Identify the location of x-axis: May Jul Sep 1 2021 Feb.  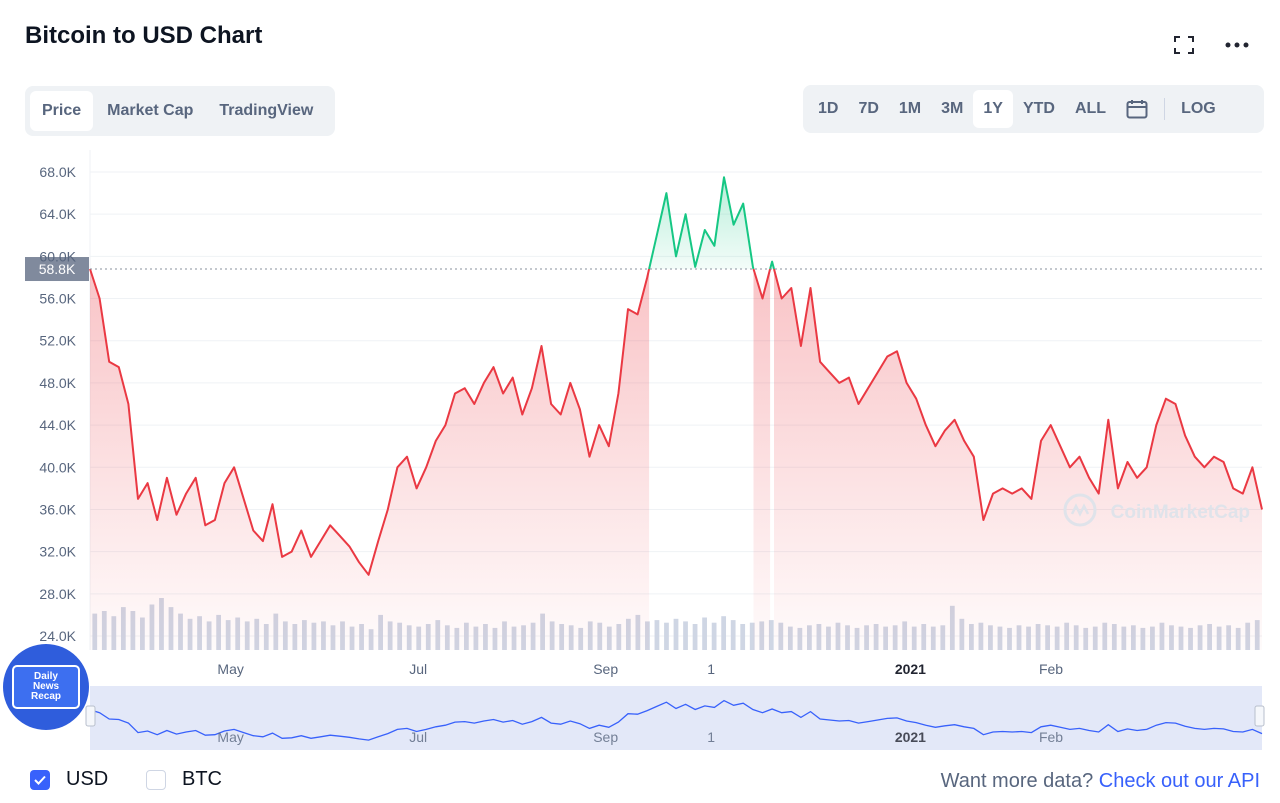
(640, 669).